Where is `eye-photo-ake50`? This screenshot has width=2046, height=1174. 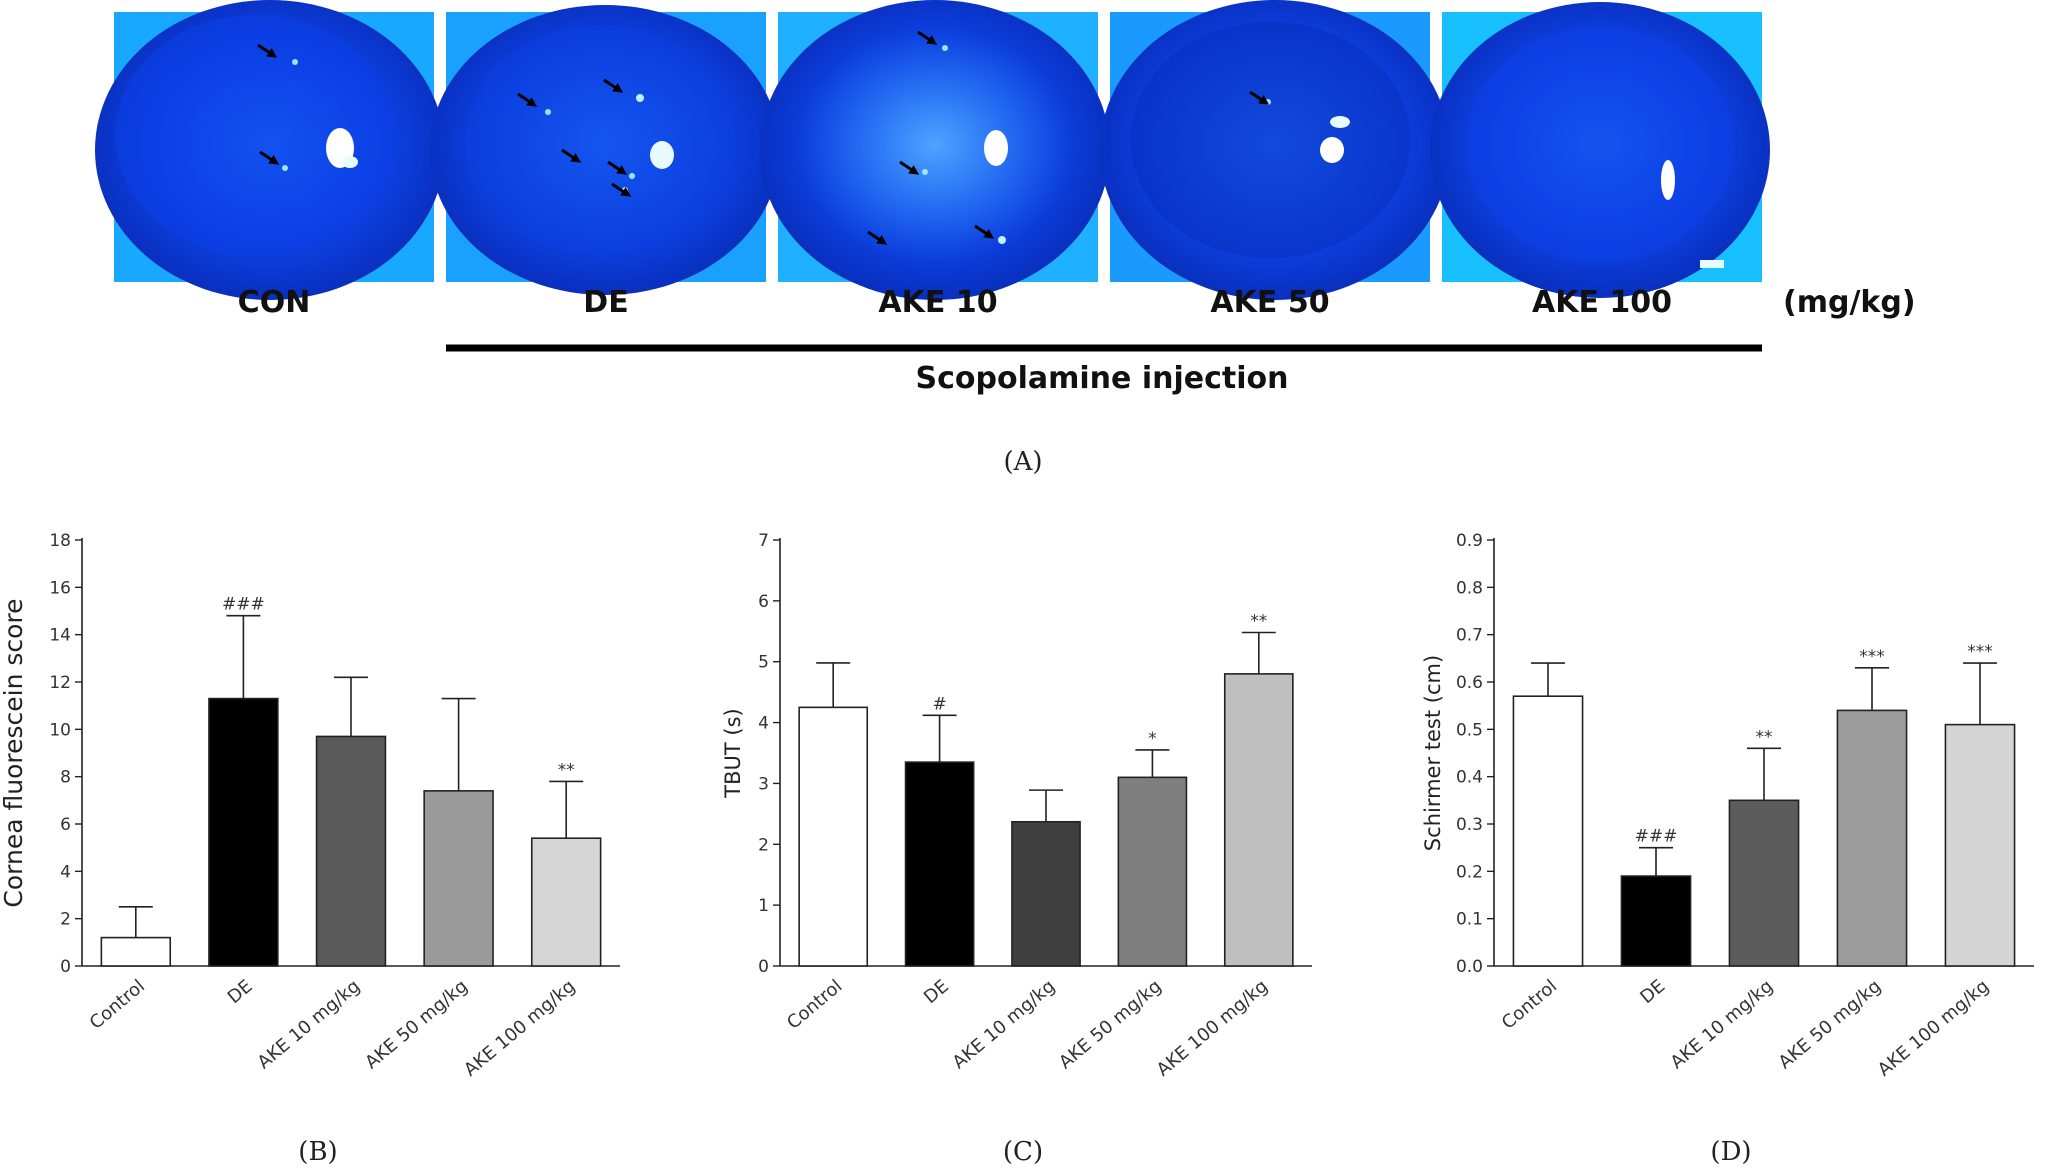 eye-photo-ake50 is located at coordinates (1275, 150).